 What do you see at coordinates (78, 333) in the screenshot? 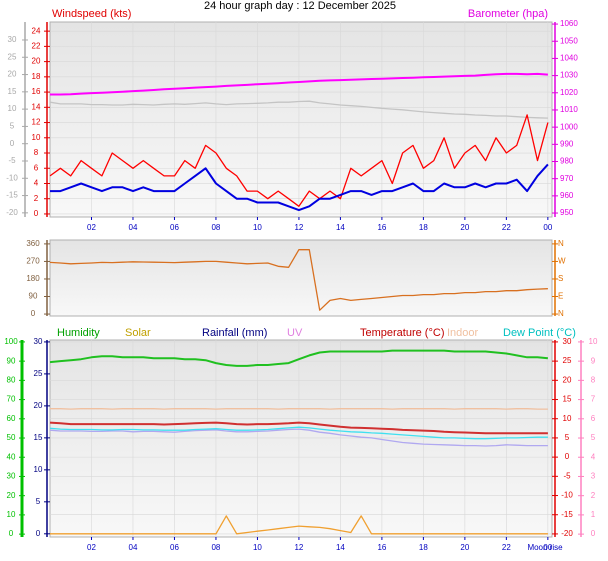
I see `legend-entry: Humidity` at bounding box center [78, 333].